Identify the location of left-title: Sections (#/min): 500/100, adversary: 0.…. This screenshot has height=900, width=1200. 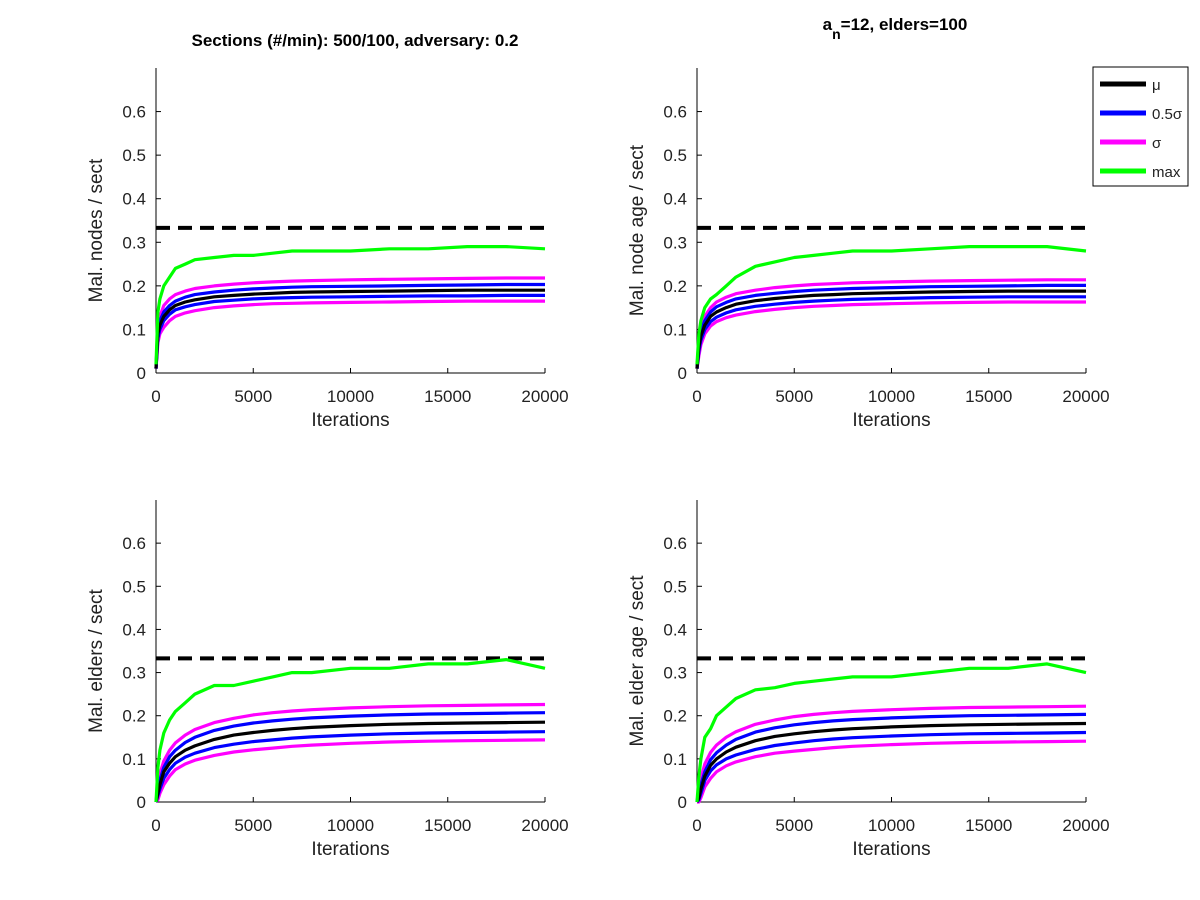
(355, 40).